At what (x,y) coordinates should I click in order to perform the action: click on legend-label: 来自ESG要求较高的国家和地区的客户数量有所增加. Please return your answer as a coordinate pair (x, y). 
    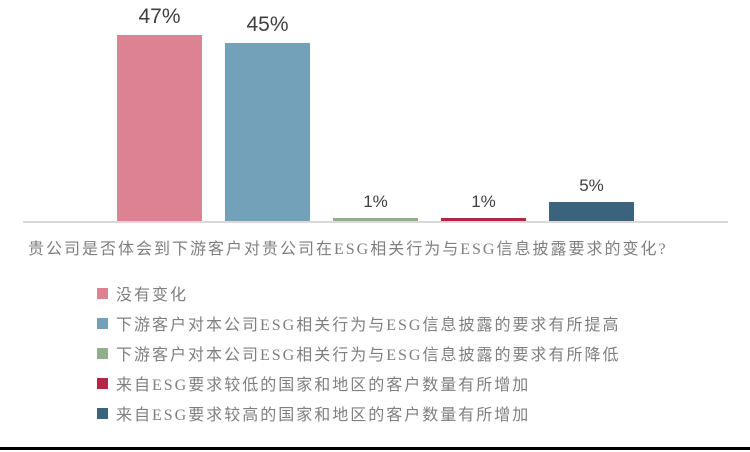
    Looking at the image, I should click on (323, 415).